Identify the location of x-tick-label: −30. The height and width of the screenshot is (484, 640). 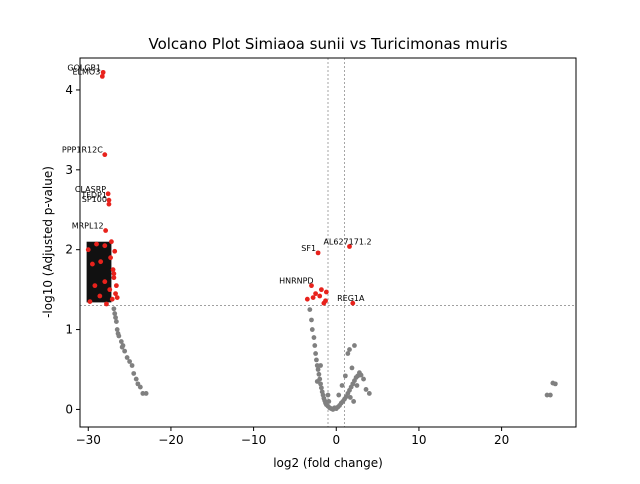
(88, 440).